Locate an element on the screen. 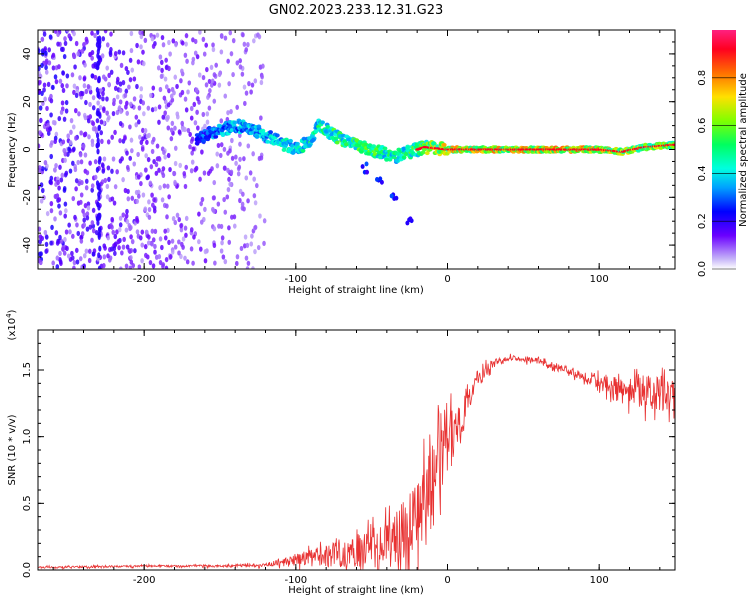 This screenshot has width=750, height=600. figure-title: GN02.2023.233.12.31.G23 is located at coordinates (356, 10).